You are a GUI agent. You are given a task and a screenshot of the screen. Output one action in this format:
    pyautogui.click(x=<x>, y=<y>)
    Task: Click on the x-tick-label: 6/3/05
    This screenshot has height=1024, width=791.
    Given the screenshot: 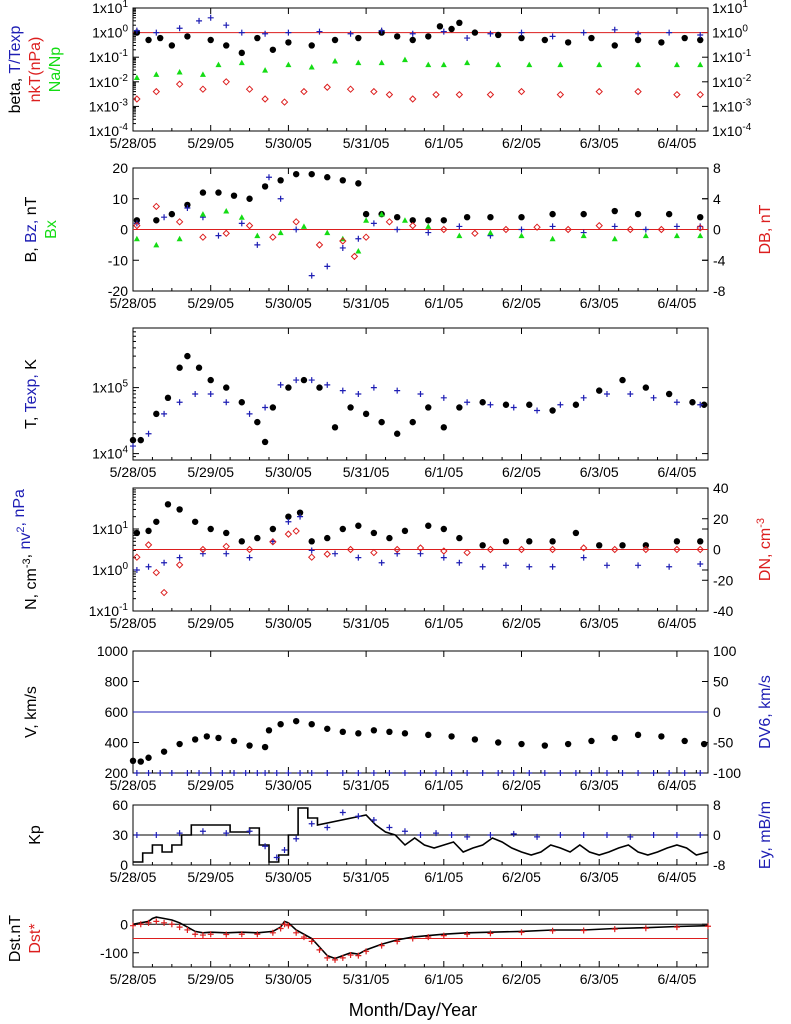 What is the action you would take?
    pyautogui.click(x=599, y=979)
    